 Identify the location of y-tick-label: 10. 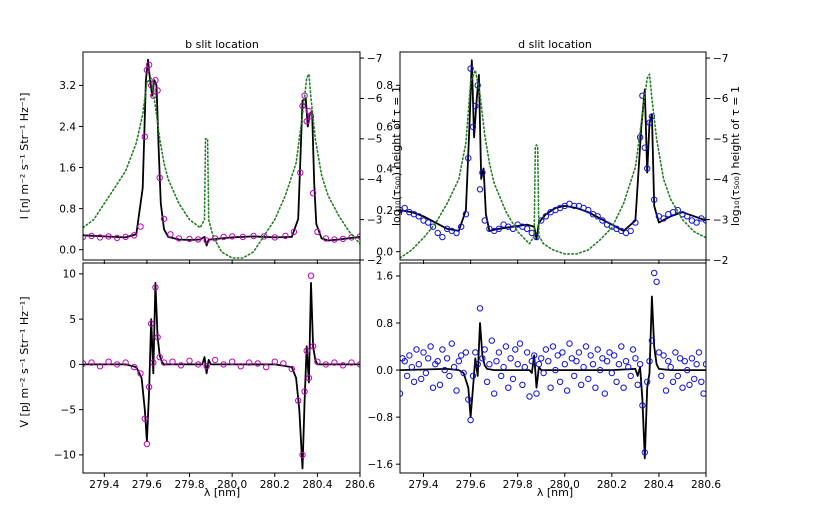
(69, 275).